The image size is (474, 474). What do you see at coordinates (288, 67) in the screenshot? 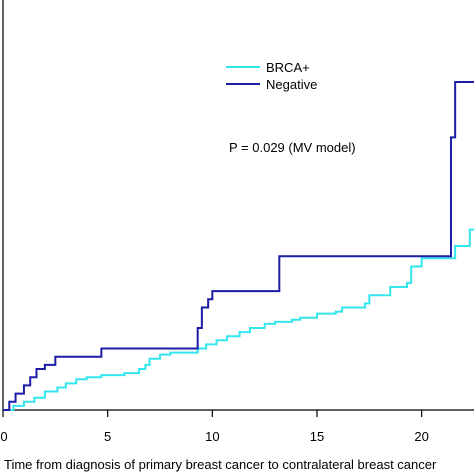
I see `legend-label-brca: BRCA+` at bounding box center [288, 67].